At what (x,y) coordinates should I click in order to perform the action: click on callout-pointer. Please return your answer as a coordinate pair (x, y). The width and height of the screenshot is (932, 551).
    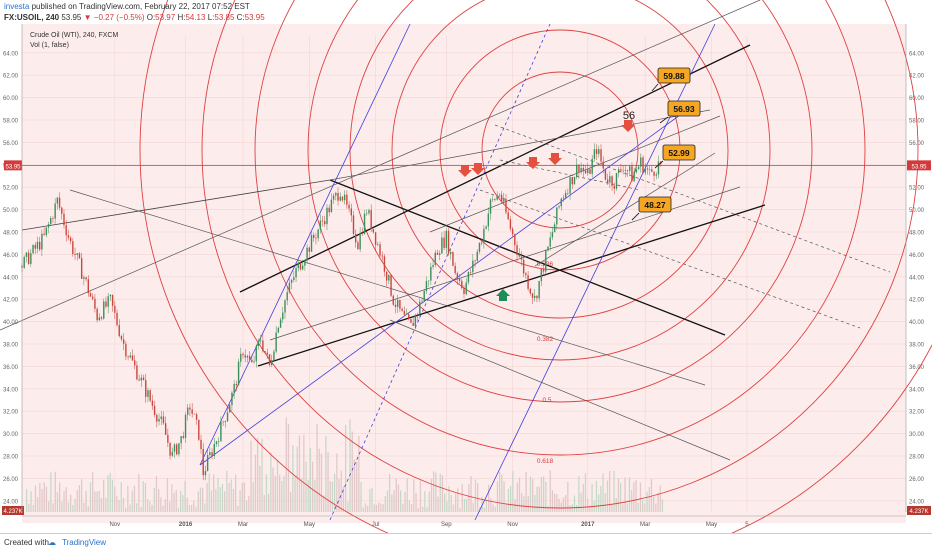
    Looking at the image, I should click on (659, 164).